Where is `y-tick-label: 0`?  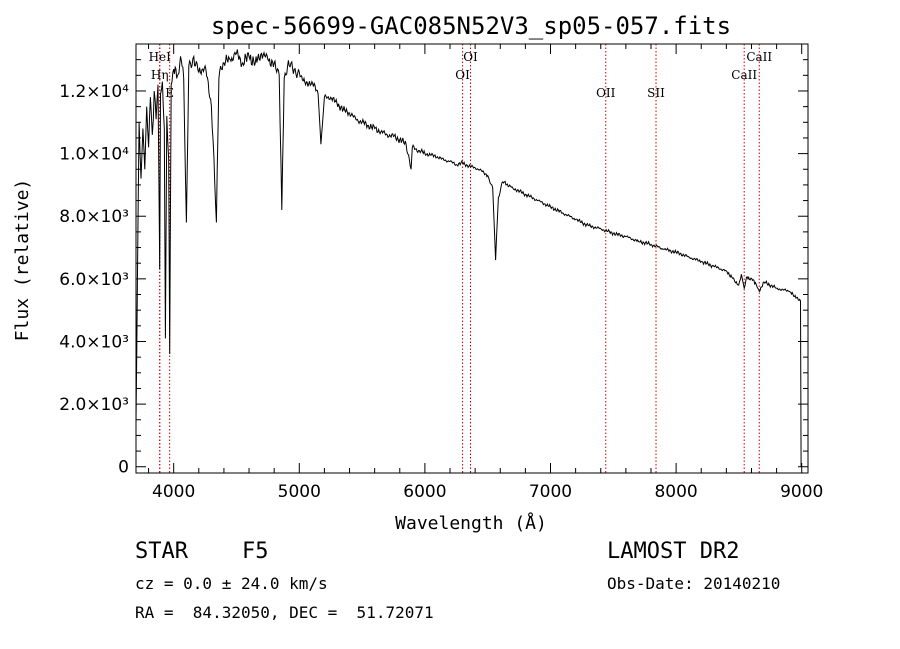
y-tick-label: 0 is located at coordinates (123, 468).